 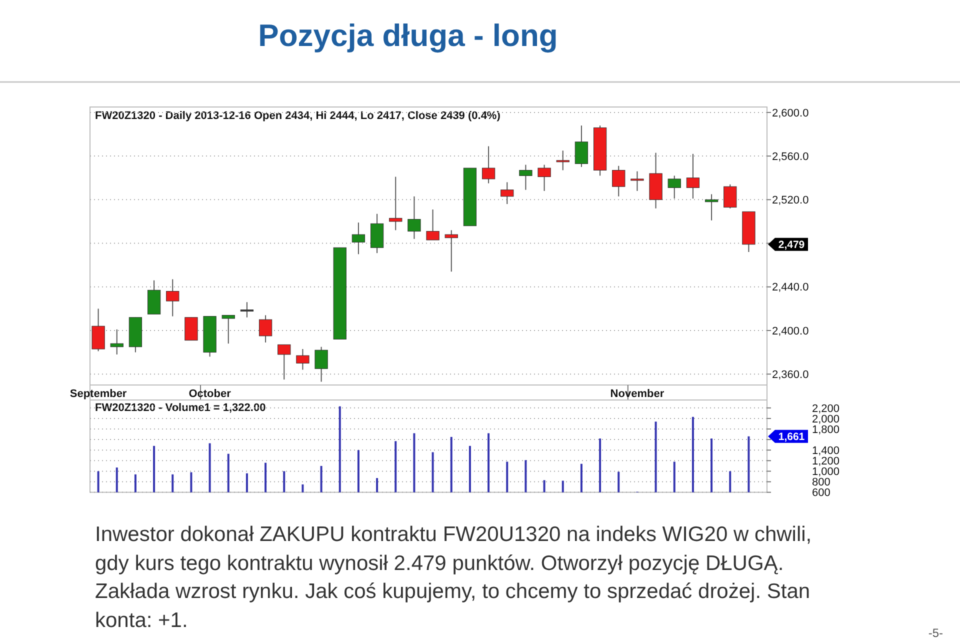 What do you see at coordinates (826, 472) in the screenshot?
I see `y-tick-label: 1,000` at bounding box center [826, 472].